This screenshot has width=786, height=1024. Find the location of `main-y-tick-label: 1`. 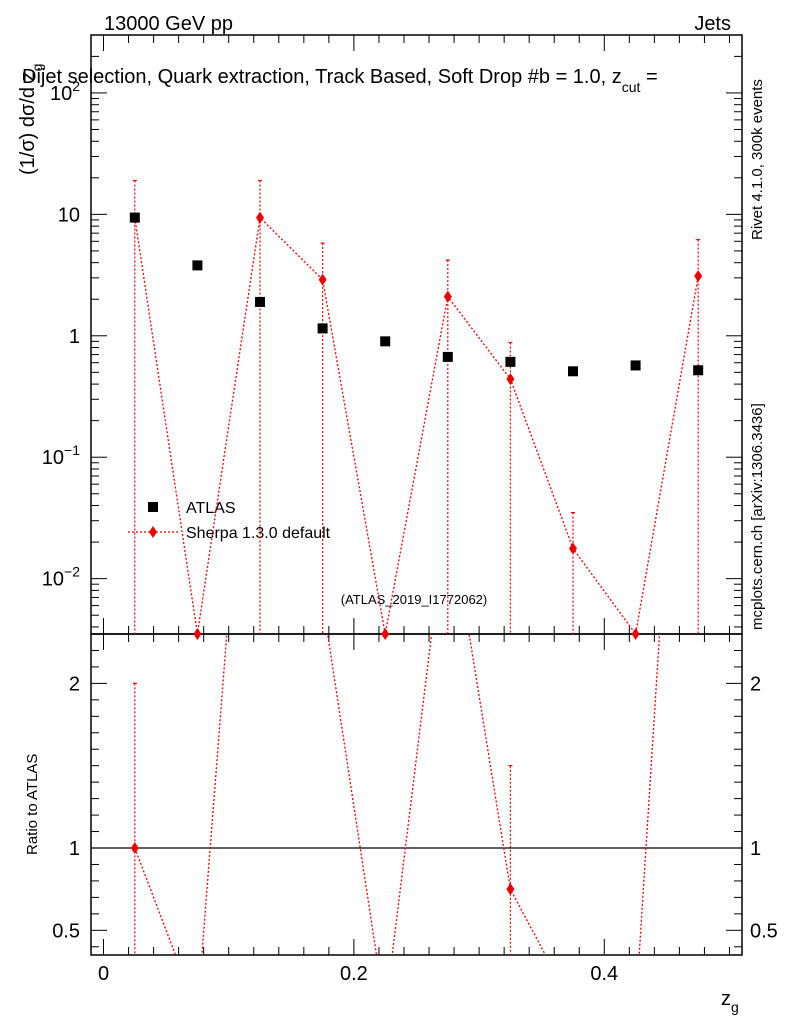

main-y-tick-label: 1 is located at coordinates (74, 337).